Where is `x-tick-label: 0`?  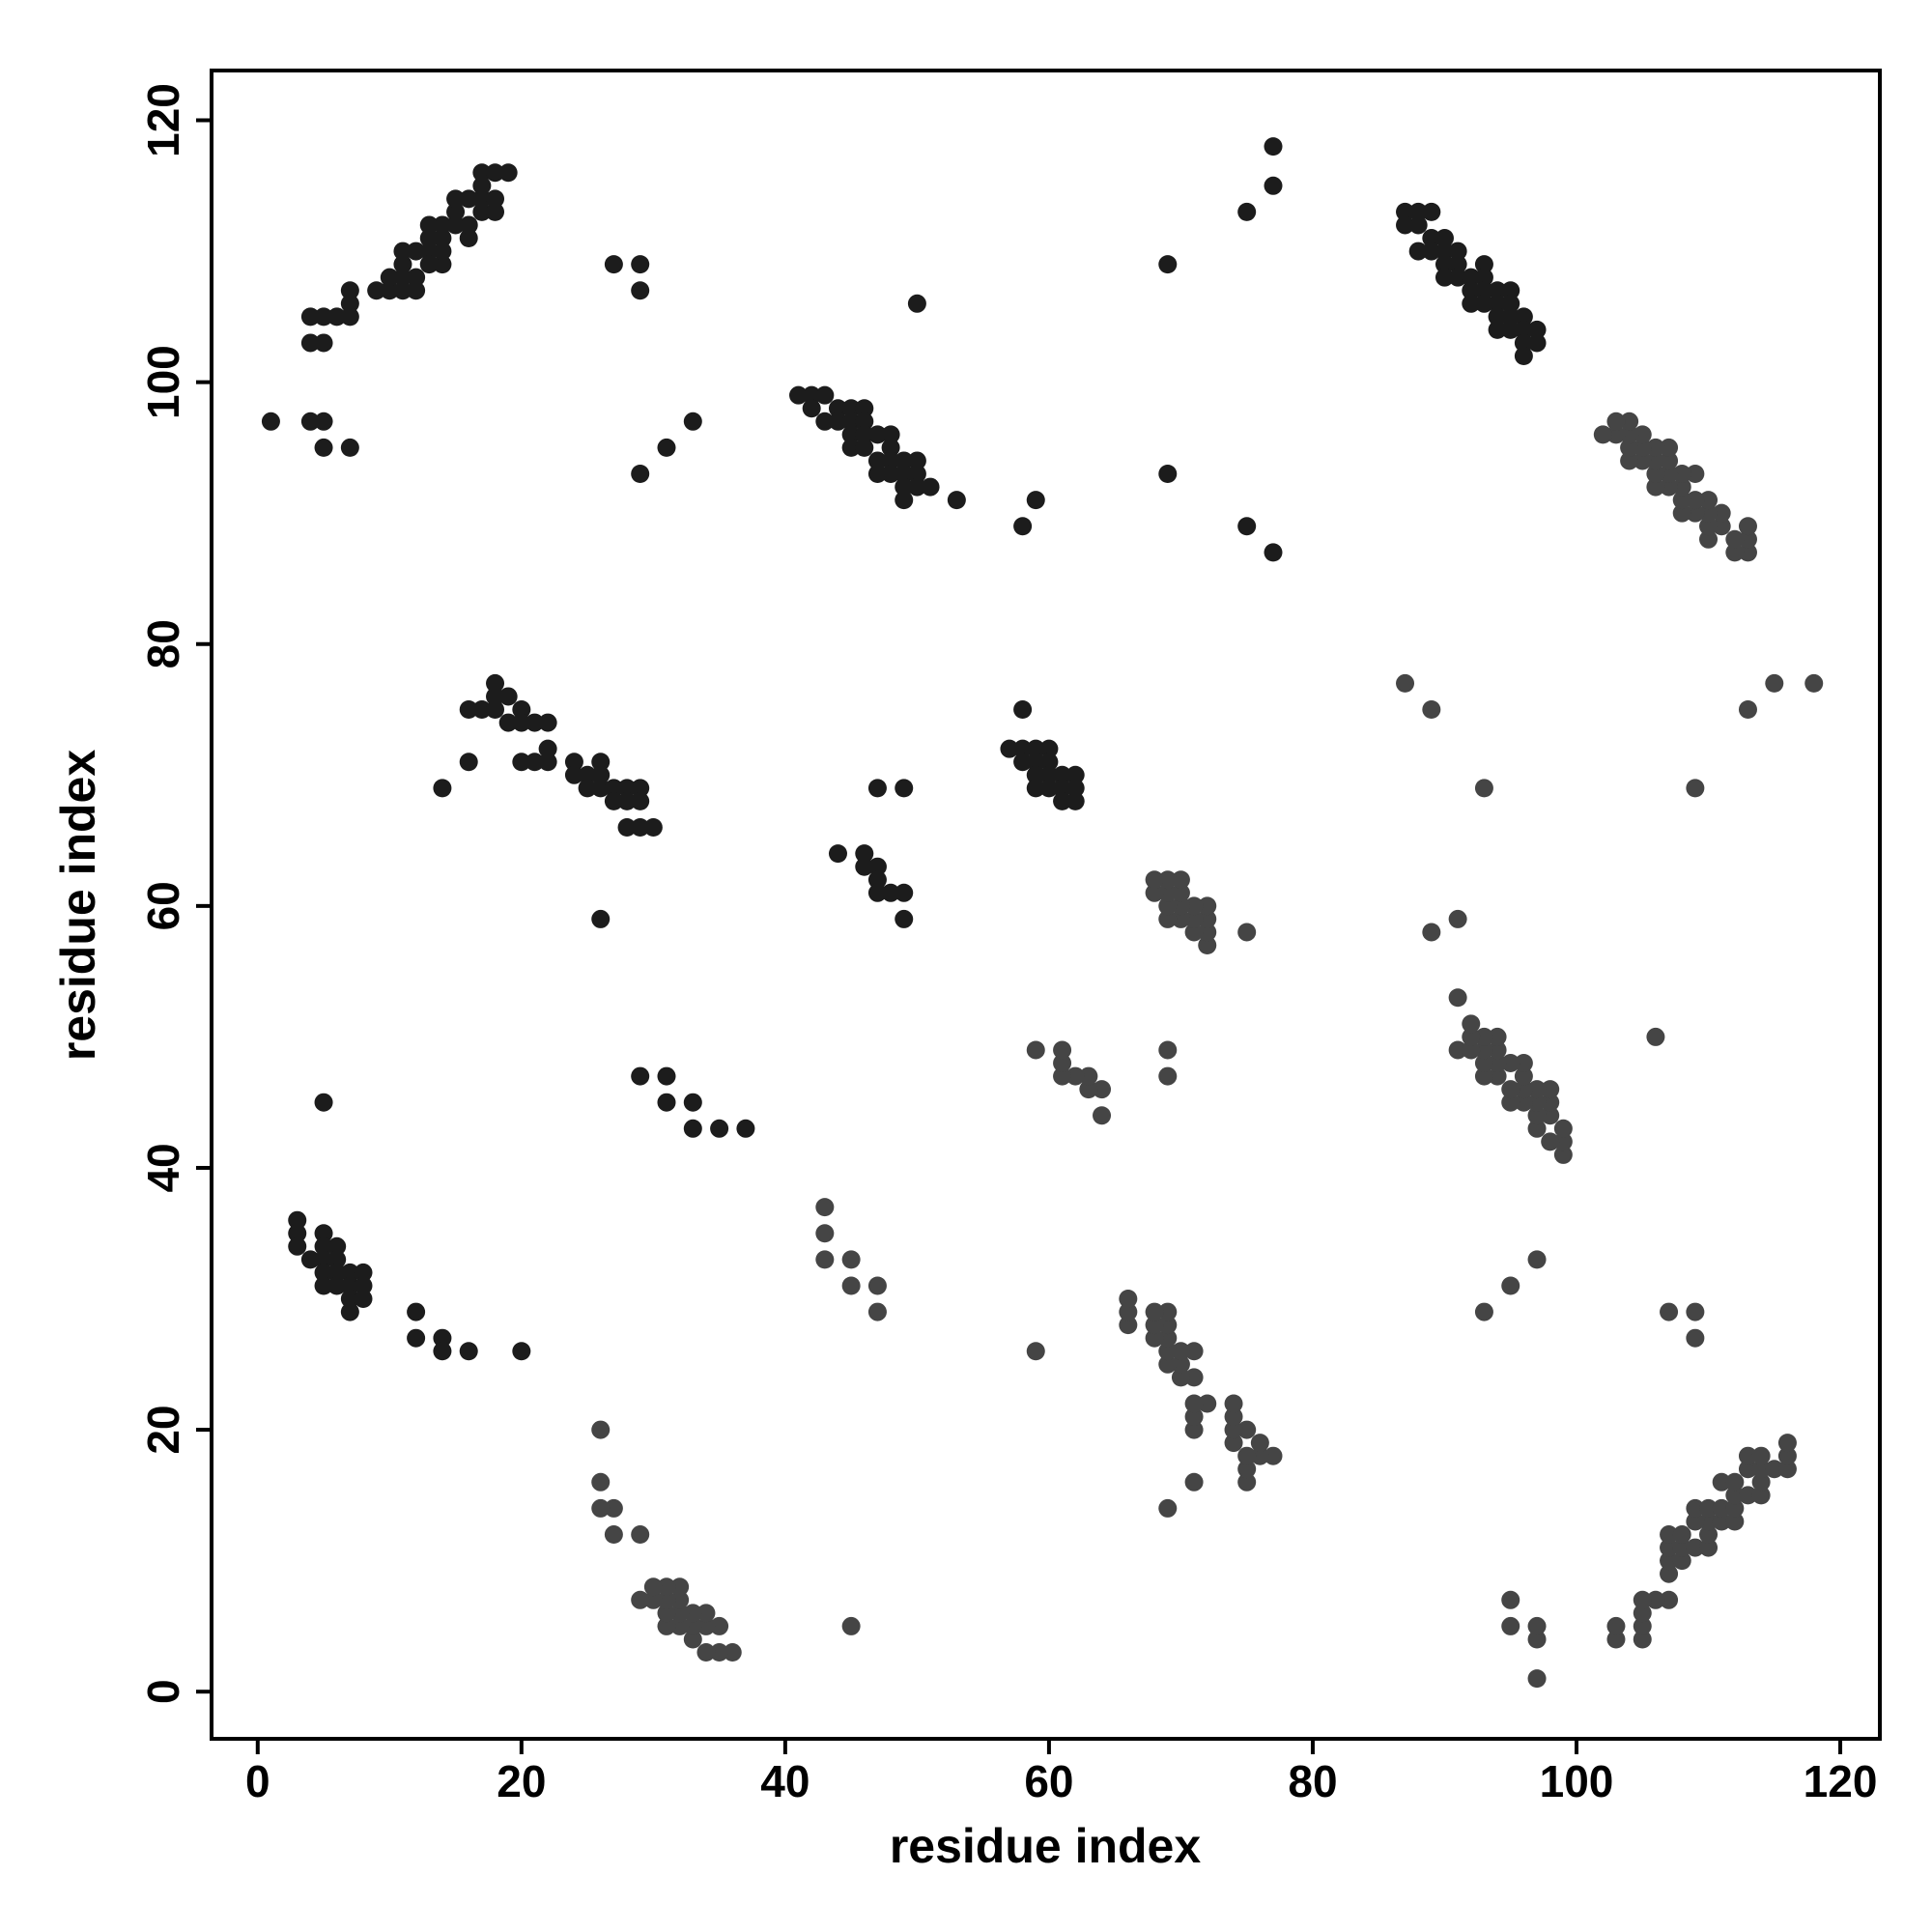 x-tick-label: 0 is located at coordinates (257, 1781).